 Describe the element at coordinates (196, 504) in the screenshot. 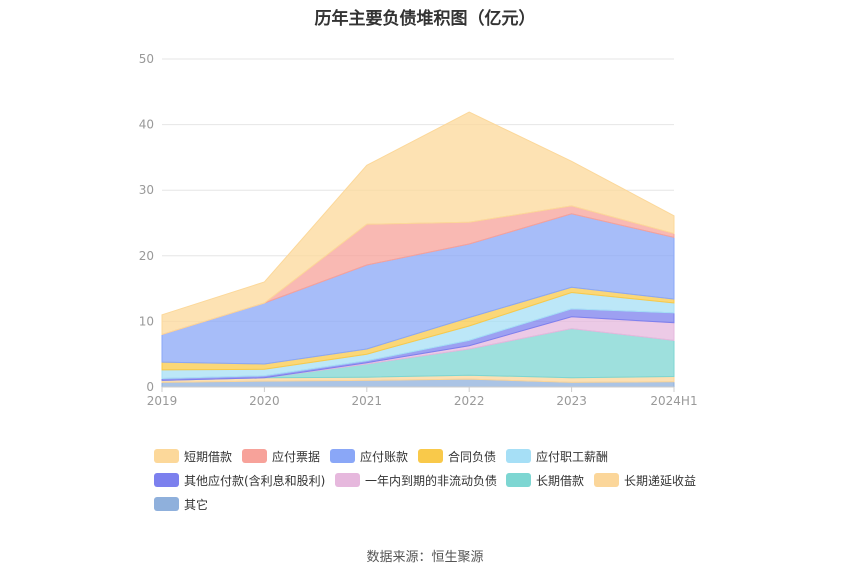

I see `legend-label: 其它` at that location.